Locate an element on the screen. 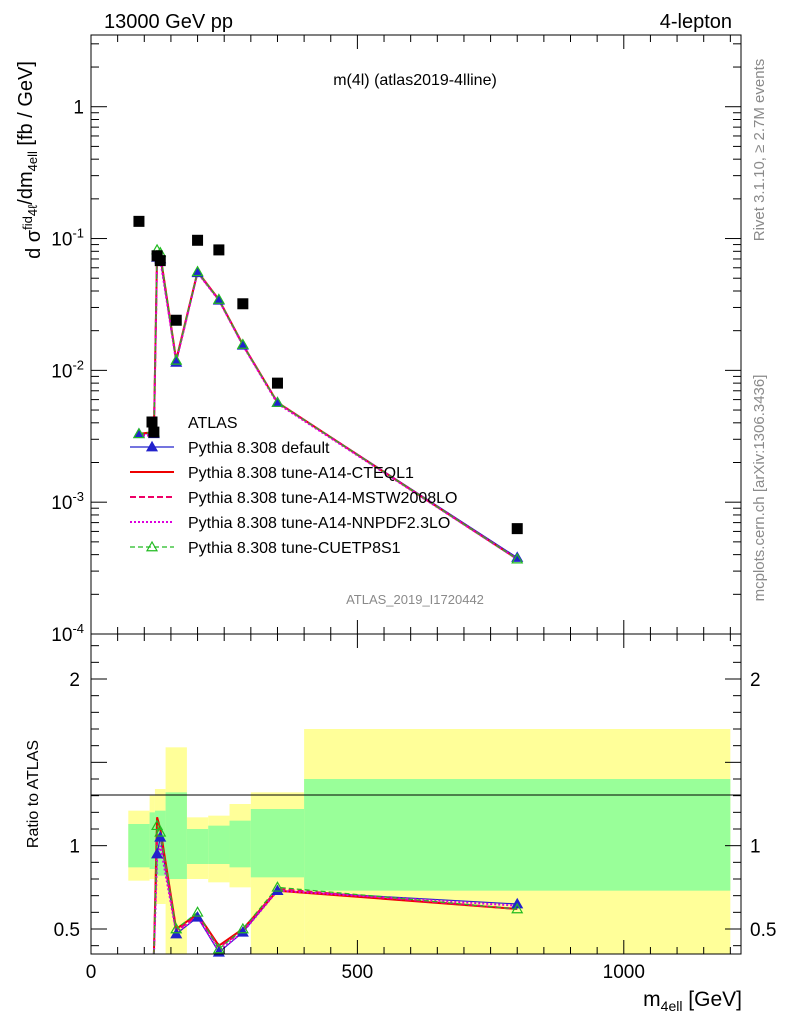  rivet-version-label: Rivet 3.1.10, ≥ 2.7M events is located at coordinates (759, 150).